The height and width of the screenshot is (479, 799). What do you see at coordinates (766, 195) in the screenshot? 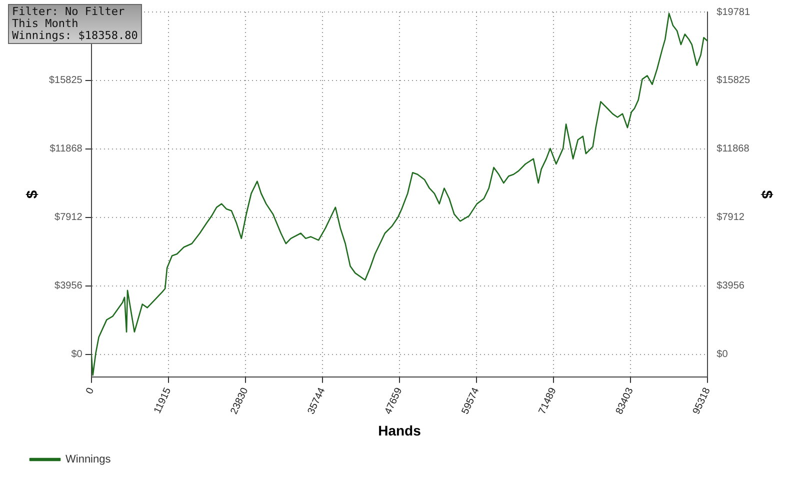
I see `y2-axis-title: $` at bounding box center [766, 195].